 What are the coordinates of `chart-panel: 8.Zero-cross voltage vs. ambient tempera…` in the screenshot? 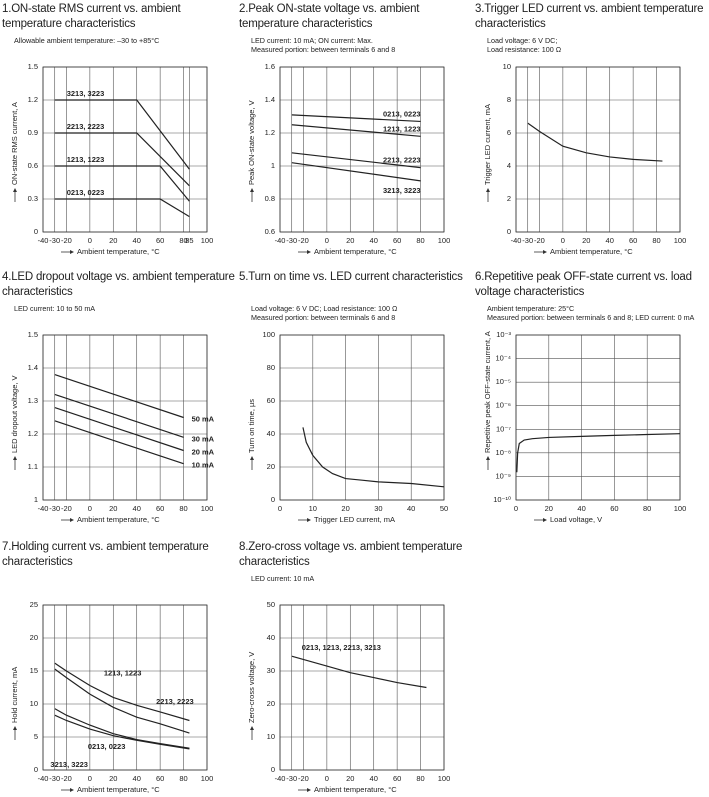 It's located at (355, 667).